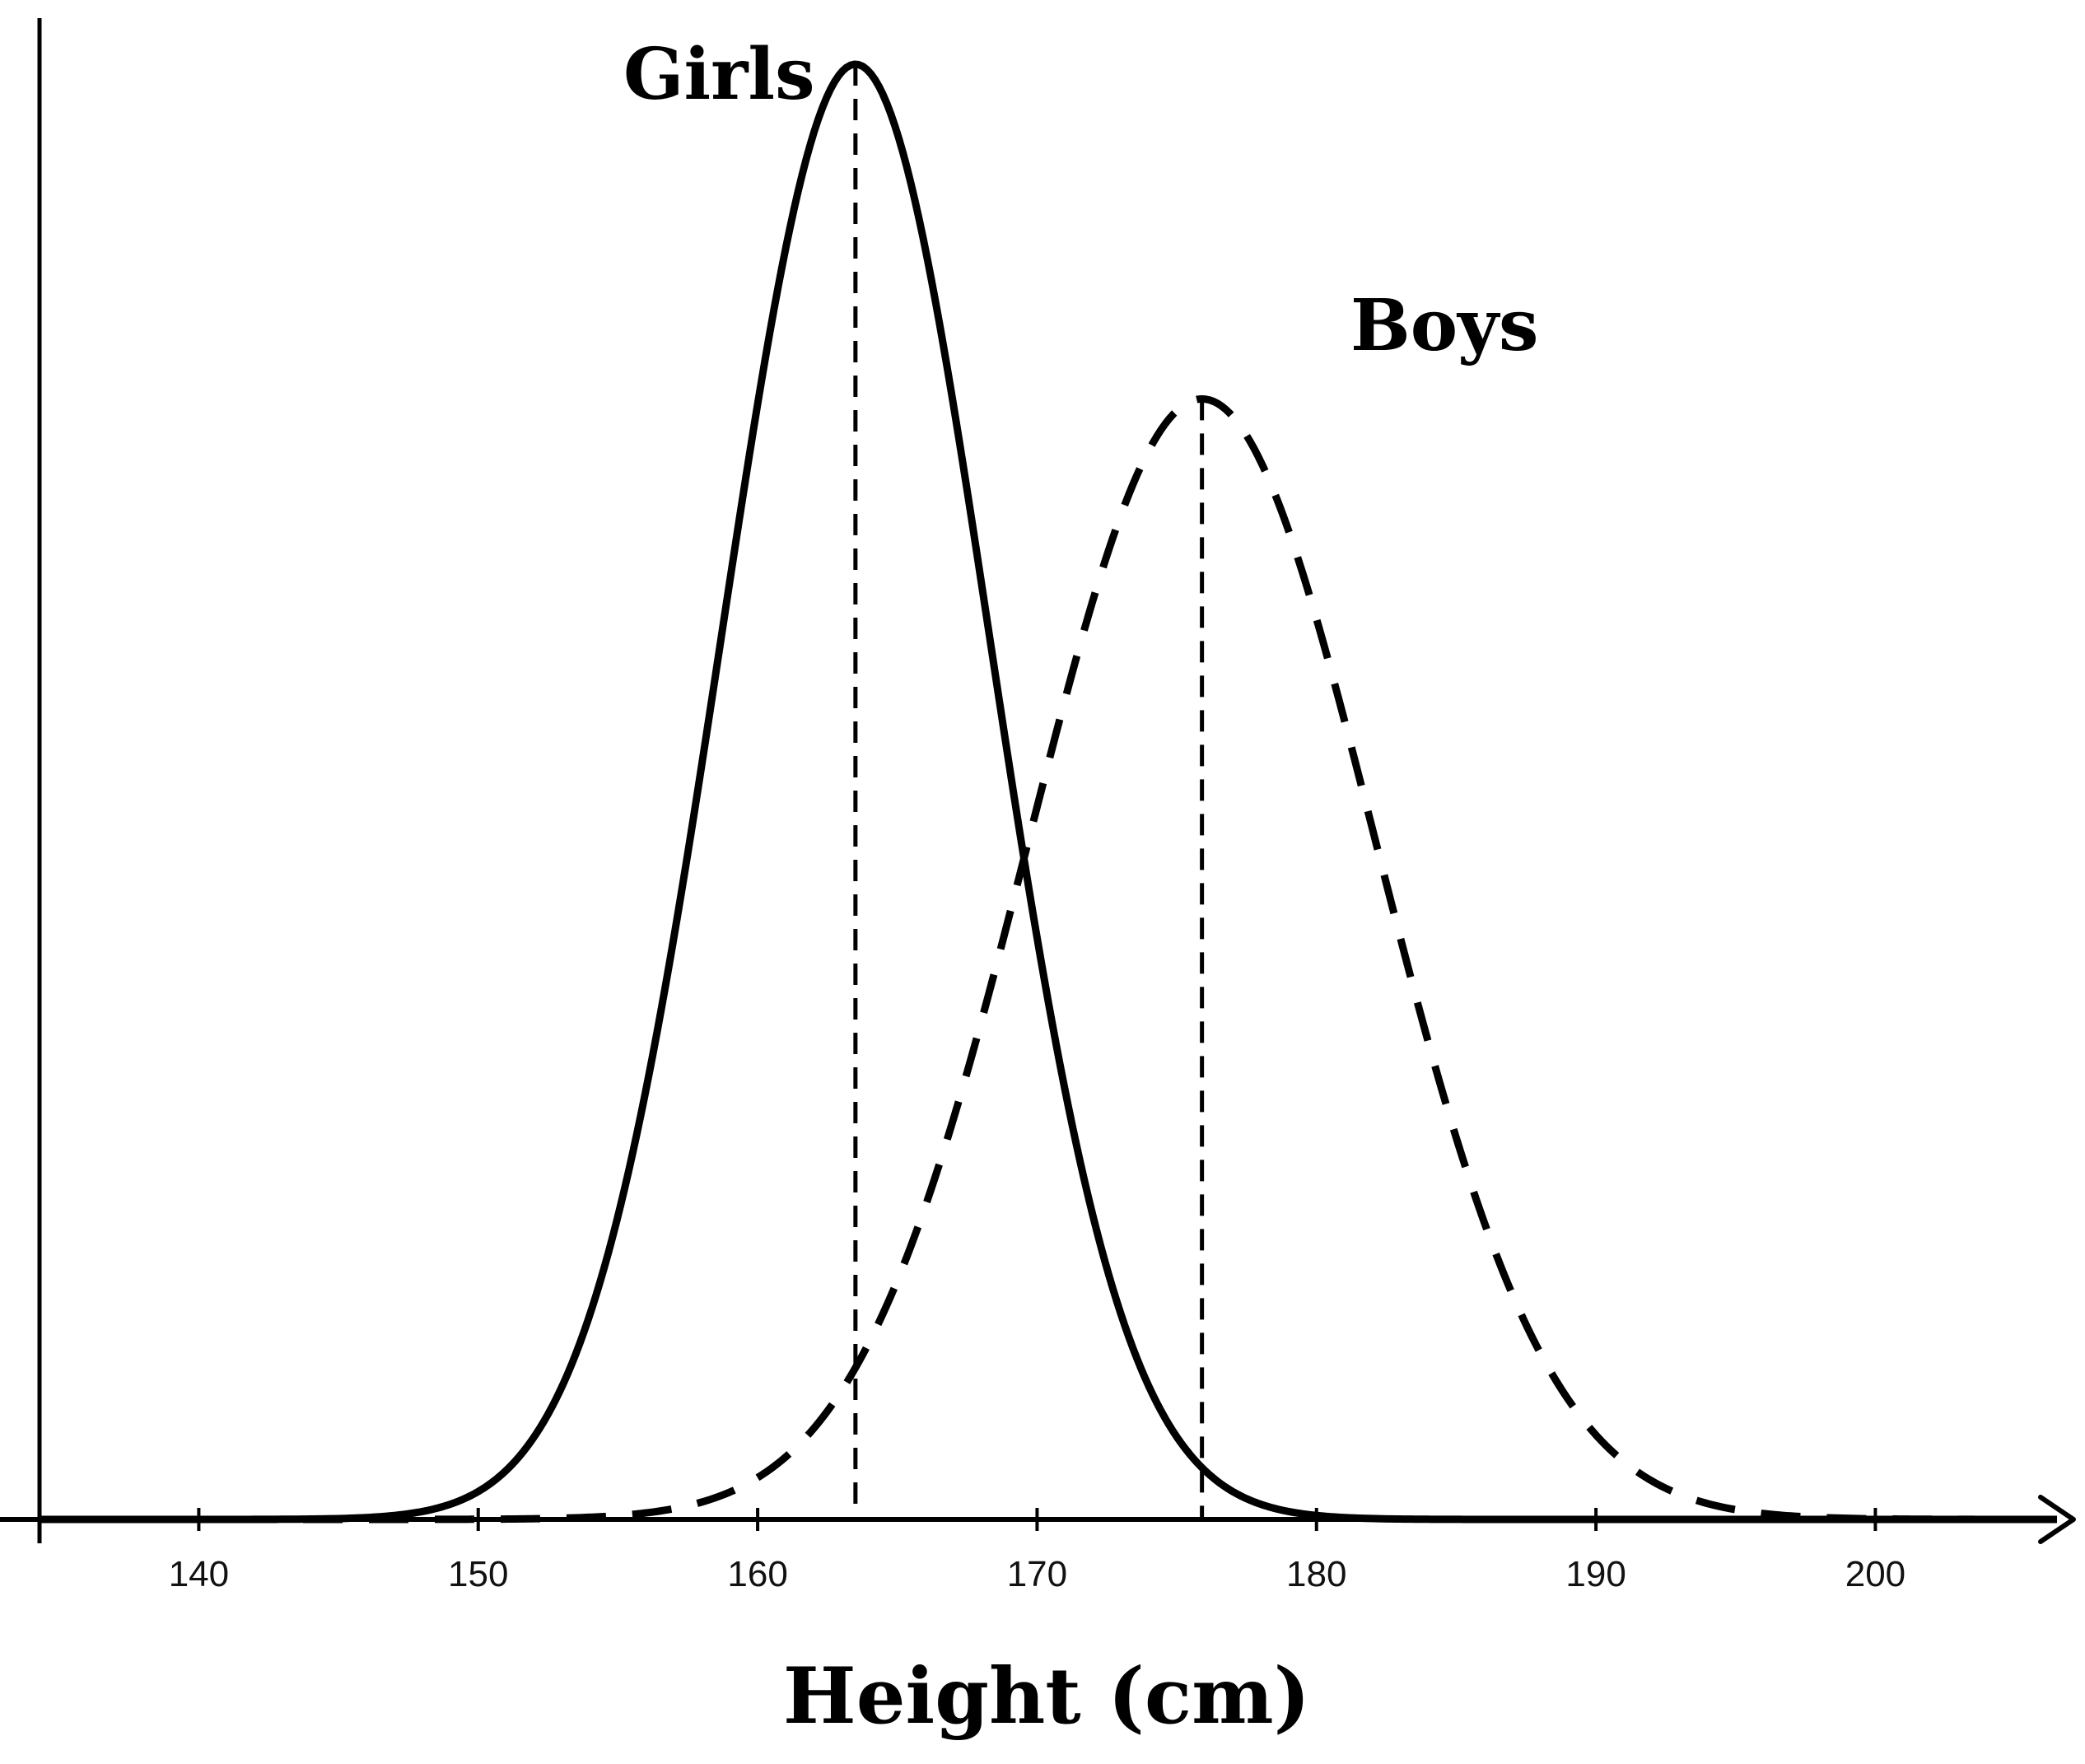 The height and width of the screenshot is (1764, 2085). I want to click on x-tick-label: 140, so click(199, 1574).